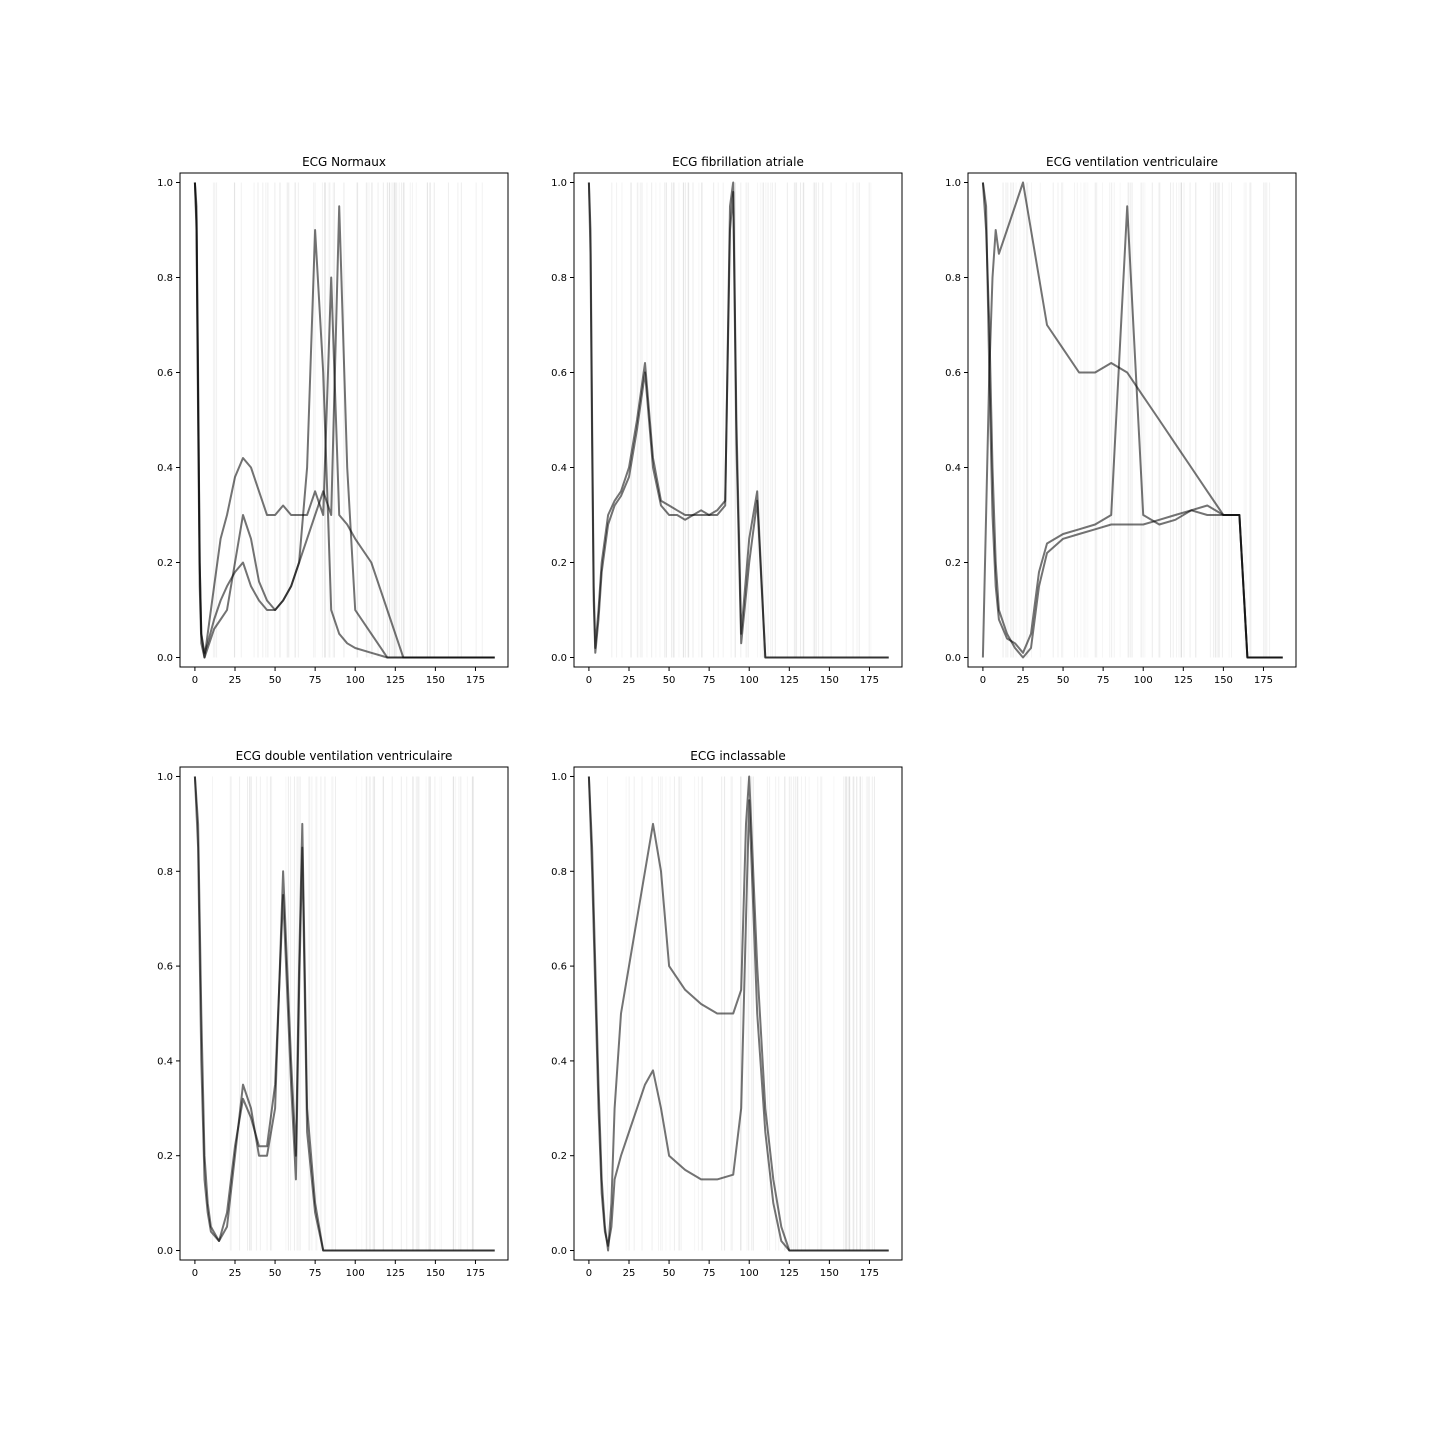 This screenshot has width=1440, height=1440. What do you see at coordinates (344, 756) in the screenshot?
I see `subplot-title: ECG double ventilation ventriculaire` at bounding box center [344, 756].